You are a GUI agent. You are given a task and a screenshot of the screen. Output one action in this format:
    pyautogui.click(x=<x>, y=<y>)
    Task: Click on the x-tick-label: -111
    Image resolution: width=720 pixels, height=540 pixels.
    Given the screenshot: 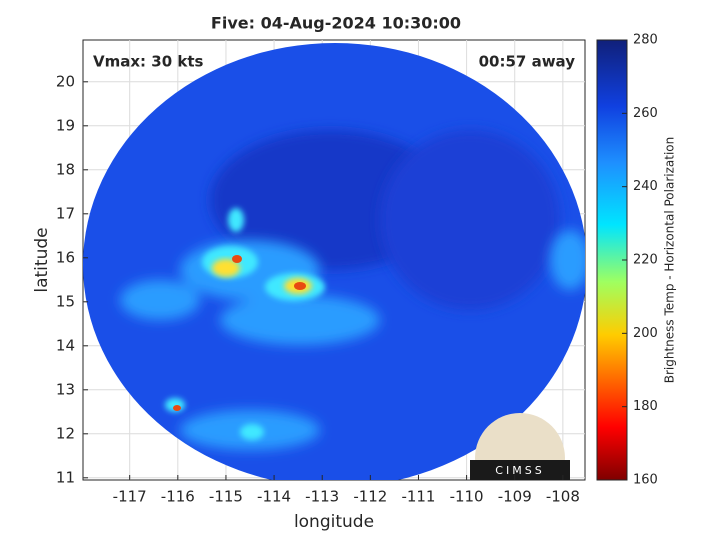 What is the action you would take?
    pyautogui.click(x=418, y=497)
    